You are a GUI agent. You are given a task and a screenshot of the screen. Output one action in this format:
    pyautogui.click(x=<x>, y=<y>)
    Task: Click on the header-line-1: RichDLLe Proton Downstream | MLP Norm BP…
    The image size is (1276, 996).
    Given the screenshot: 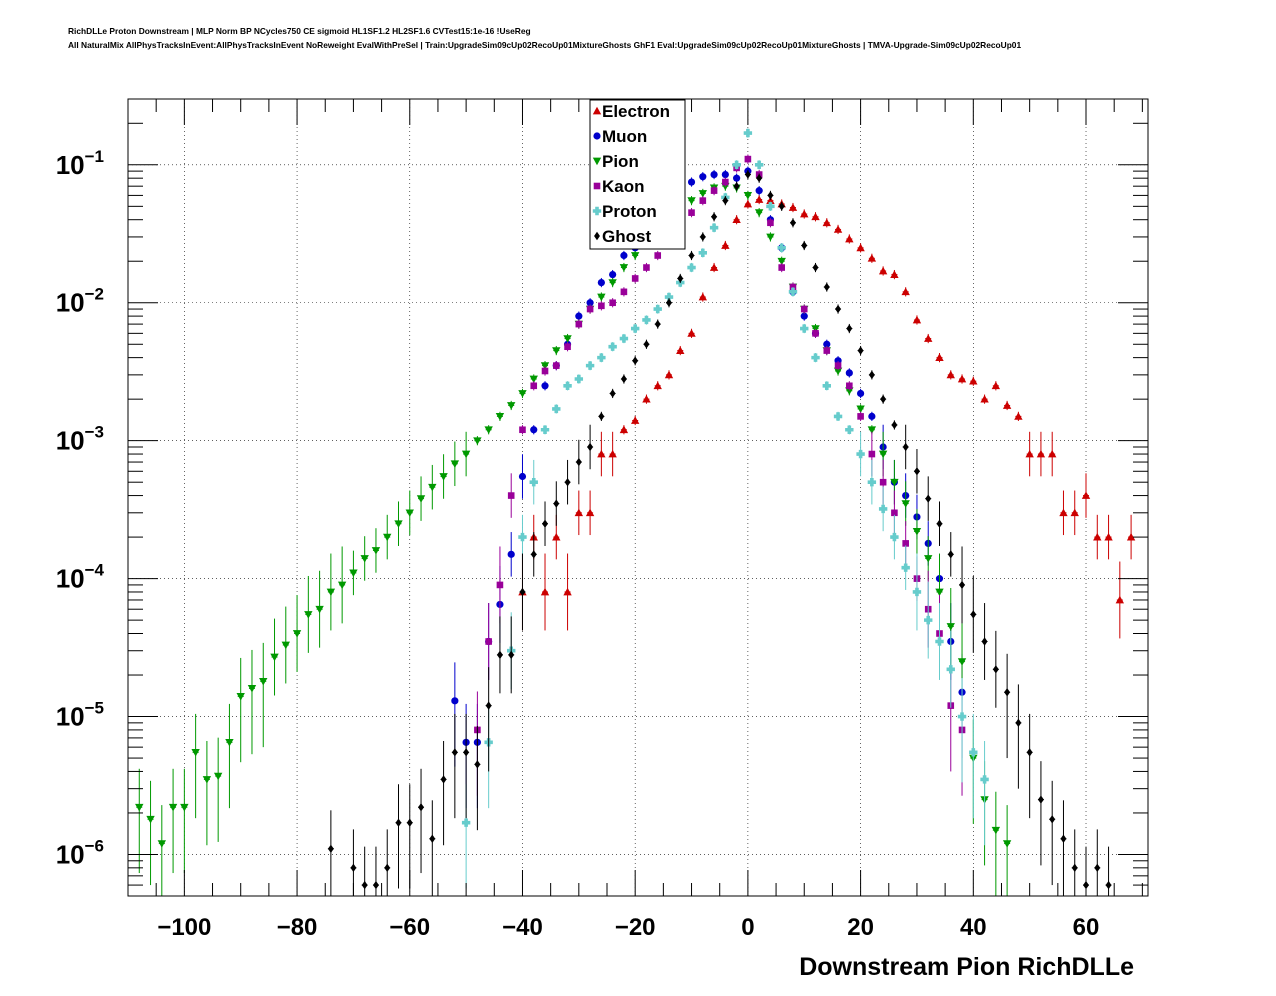 What is the action you would take?
    pyautogui.click(x=299, y=31)
    